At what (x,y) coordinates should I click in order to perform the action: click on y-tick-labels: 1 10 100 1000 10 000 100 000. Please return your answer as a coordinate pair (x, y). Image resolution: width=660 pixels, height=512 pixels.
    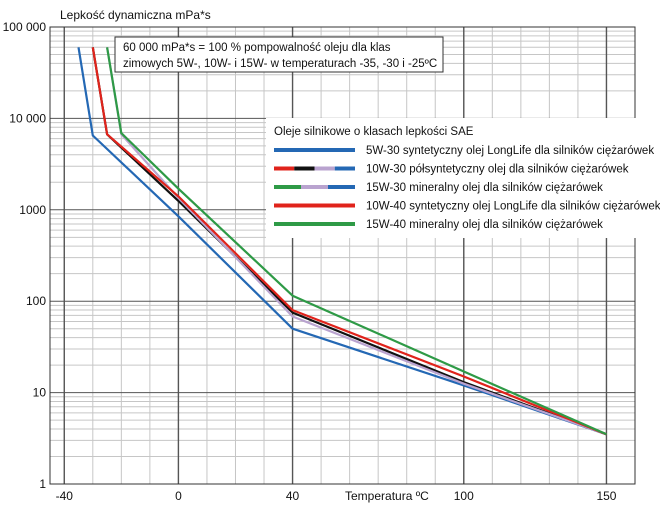
    Looking at the image, I should click on (25, 255).